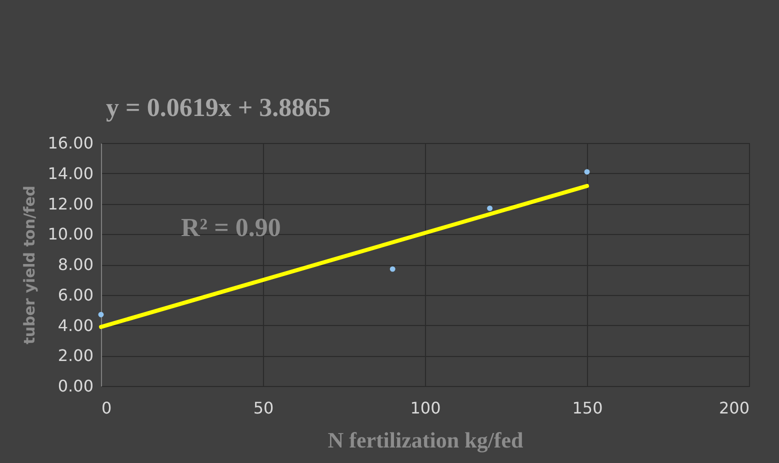  I want to click on x-tick-label: 100, so click(425, 408).